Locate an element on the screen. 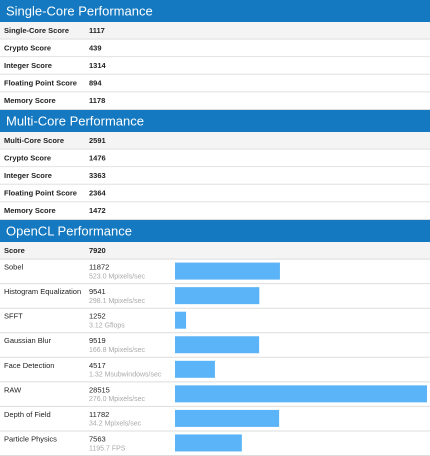 The height and width of the screenshot is (456, 430). row-name: Single-Core Score is located at coordinates (36, 30).